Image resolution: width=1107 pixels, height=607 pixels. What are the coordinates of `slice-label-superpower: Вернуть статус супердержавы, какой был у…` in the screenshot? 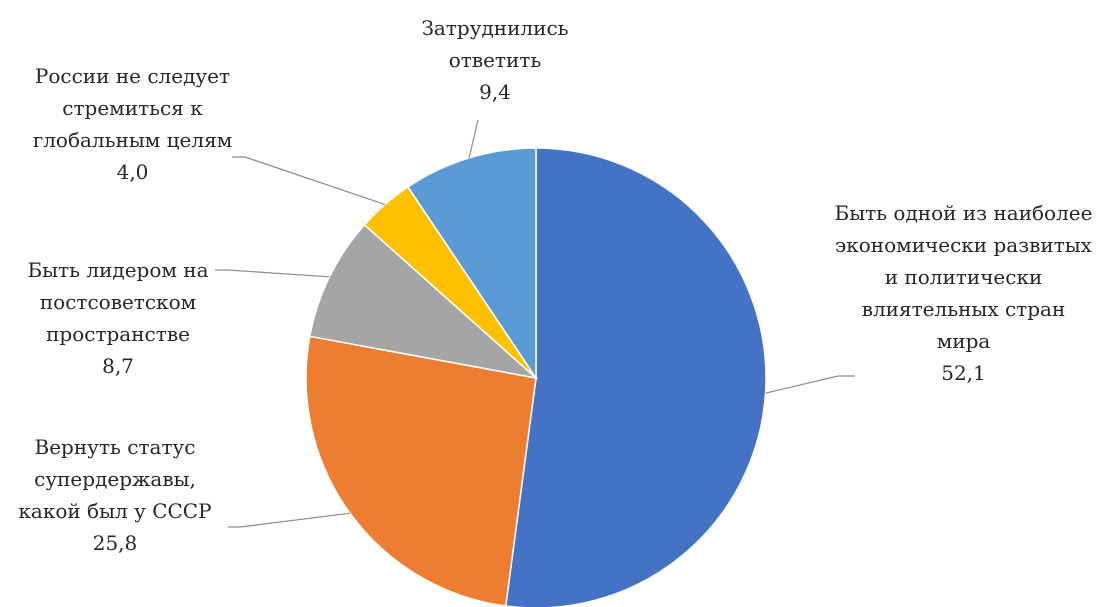 It's located at (115, 495).